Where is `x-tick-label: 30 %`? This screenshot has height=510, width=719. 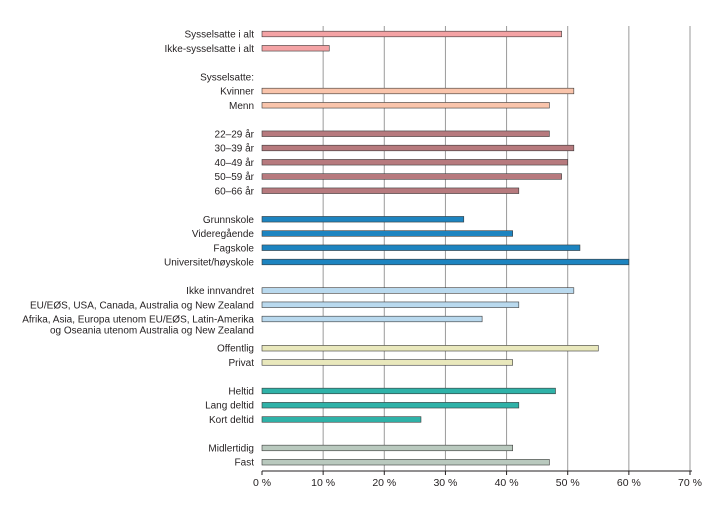
x-tick-label: 30 % is located at coordinates (445, 483).